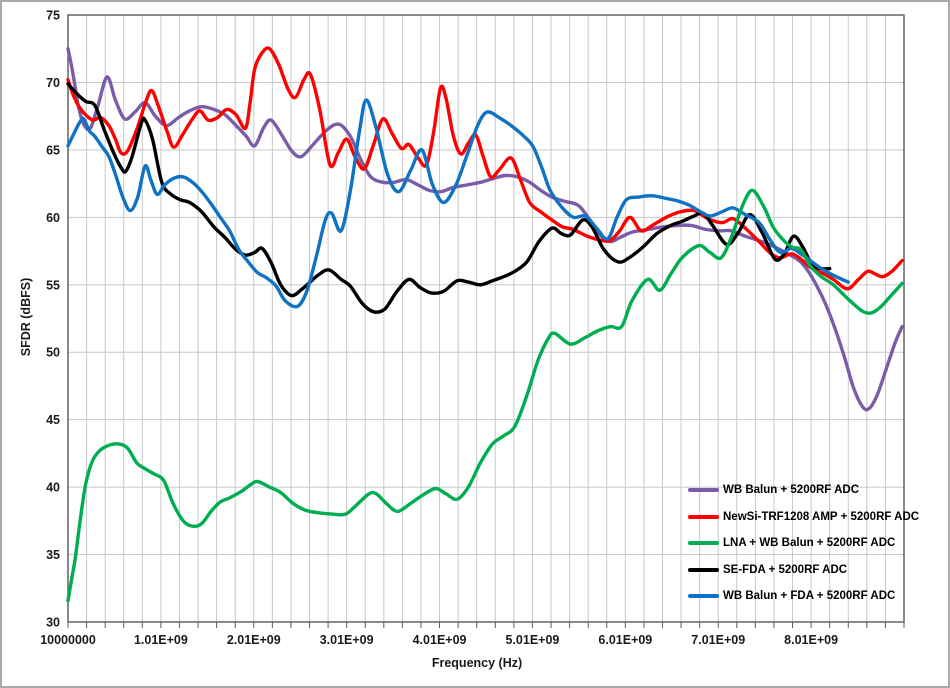  I want to click on y-tick-label: 65, so click(53, 150).